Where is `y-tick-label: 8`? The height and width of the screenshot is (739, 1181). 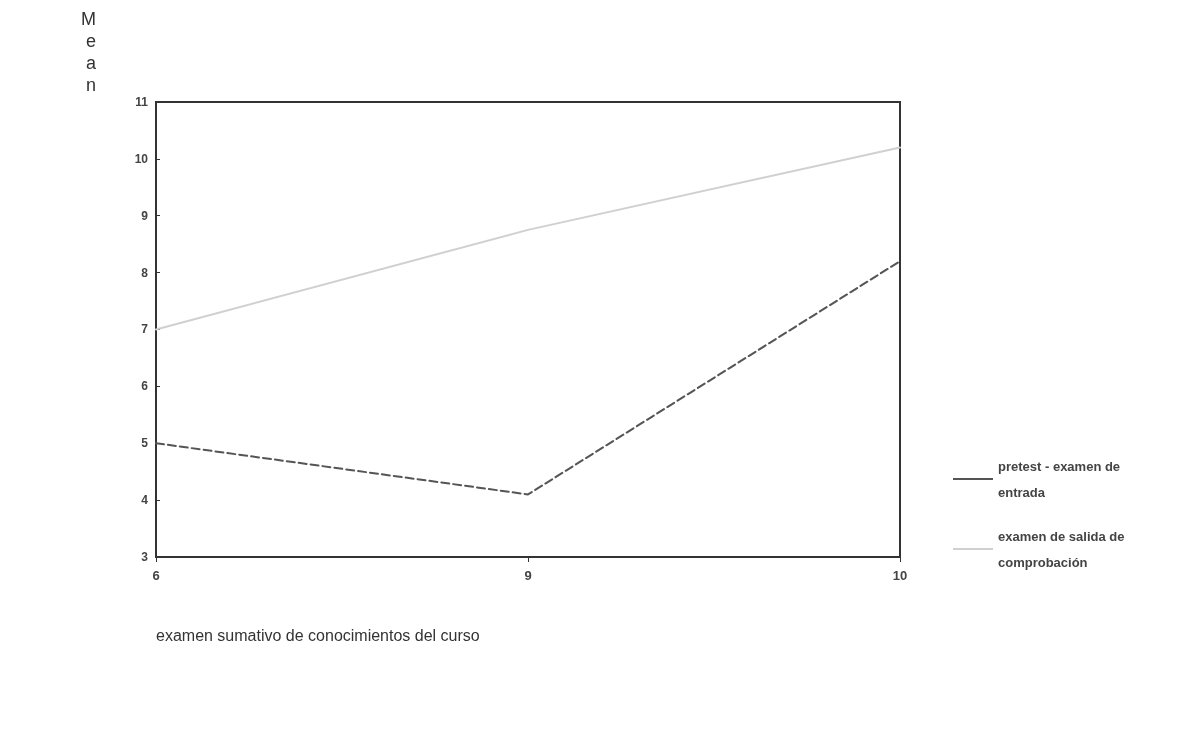
y-tick-label: 8 is located at coordinates (145, 272).